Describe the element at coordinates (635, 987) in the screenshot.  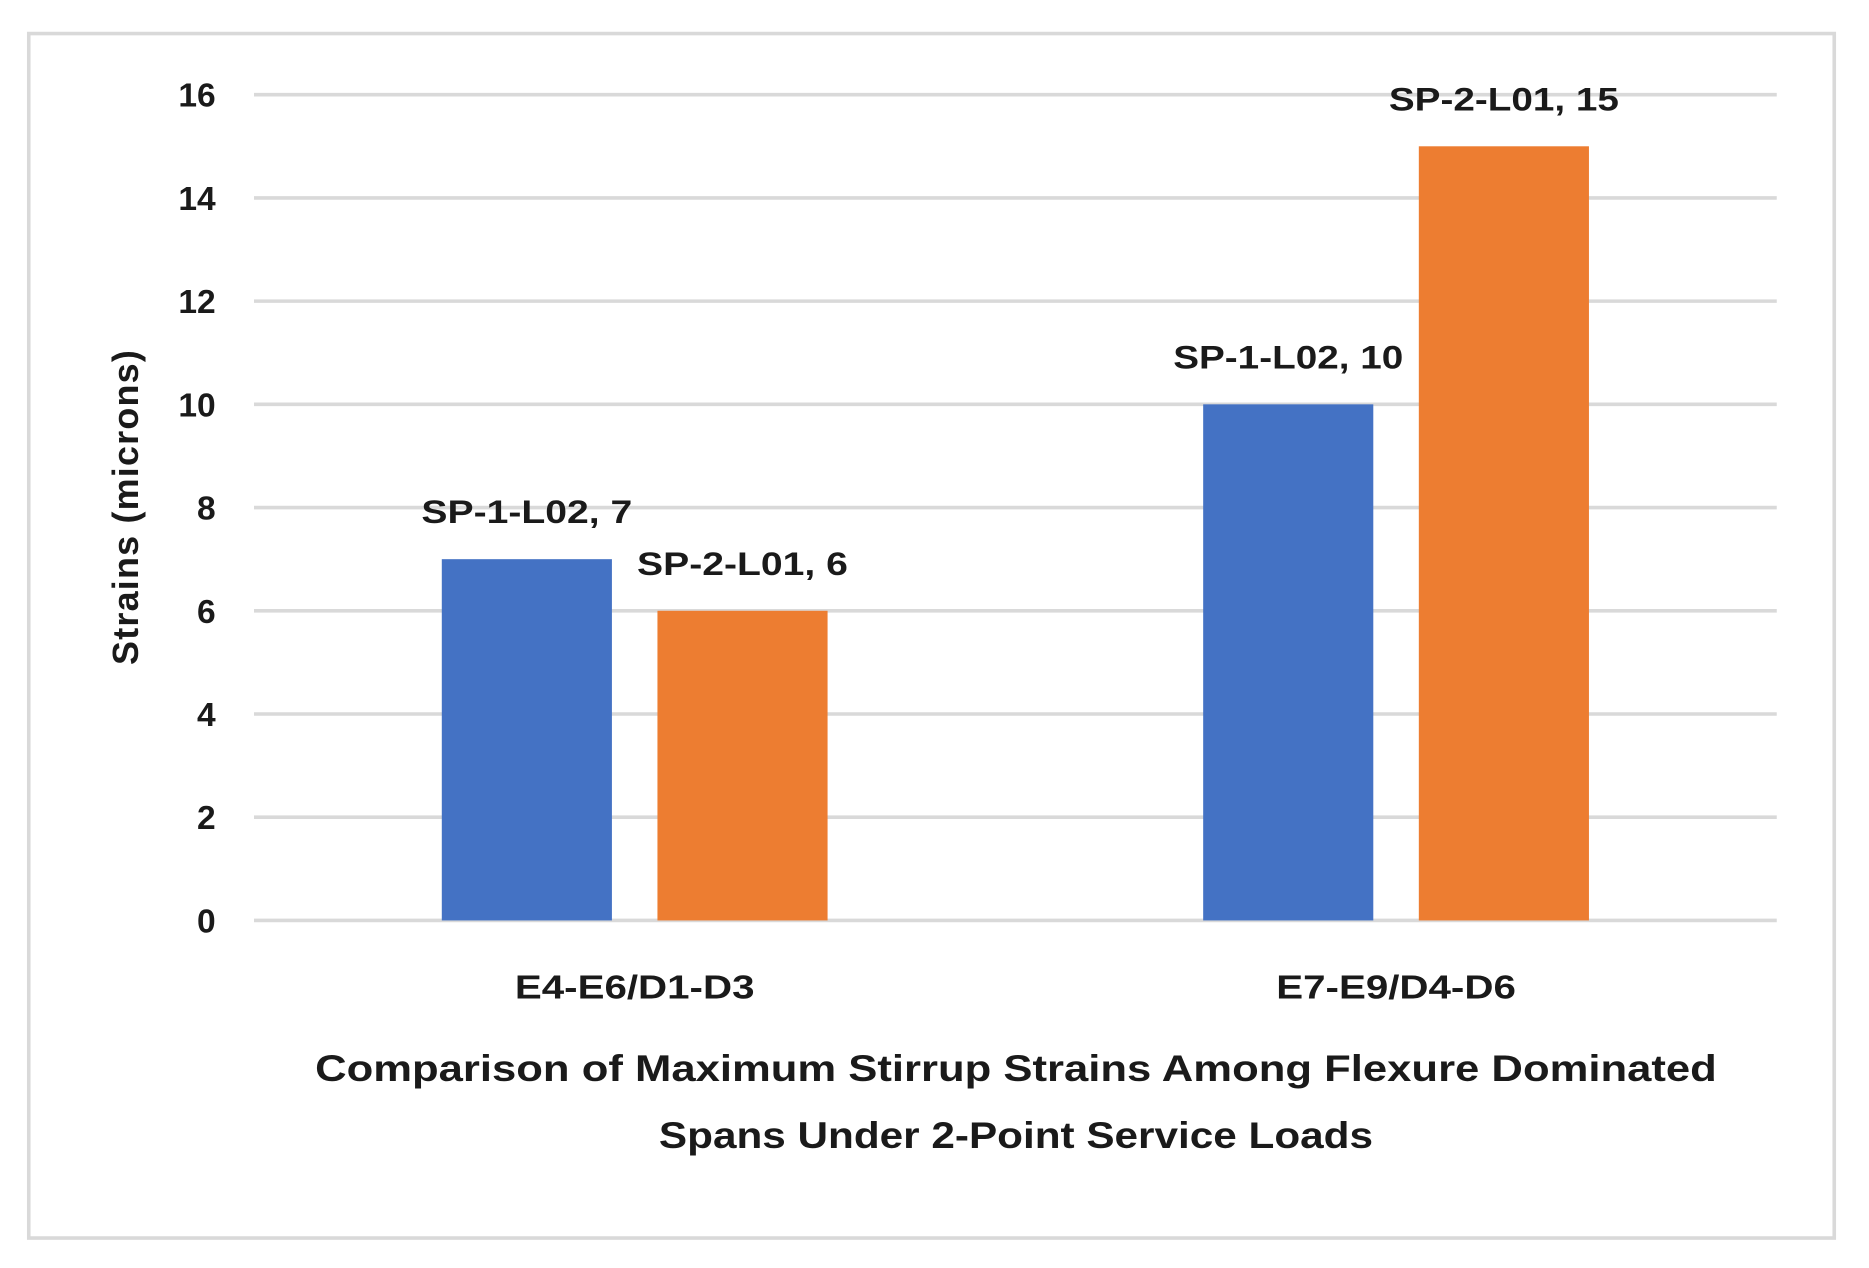
I see `x-category-label: E4-E6/D1-D3` at that location.